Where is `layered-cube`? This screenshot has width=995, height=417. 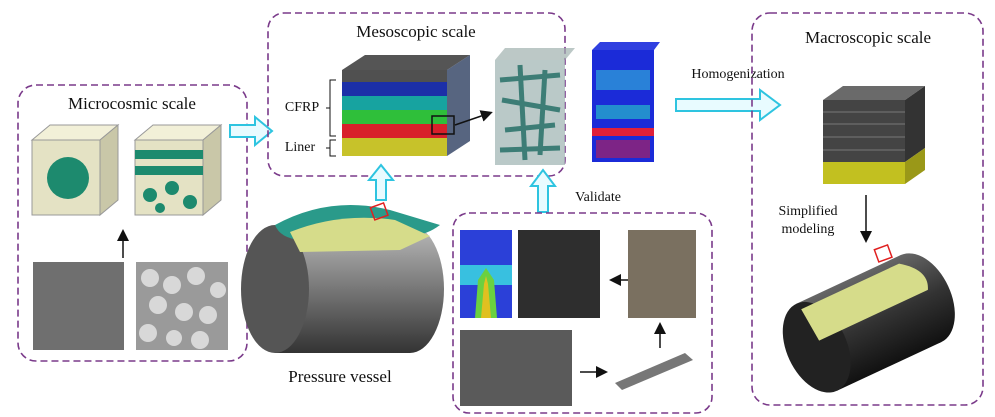 layered-cube is located at coordinates (406, 105).